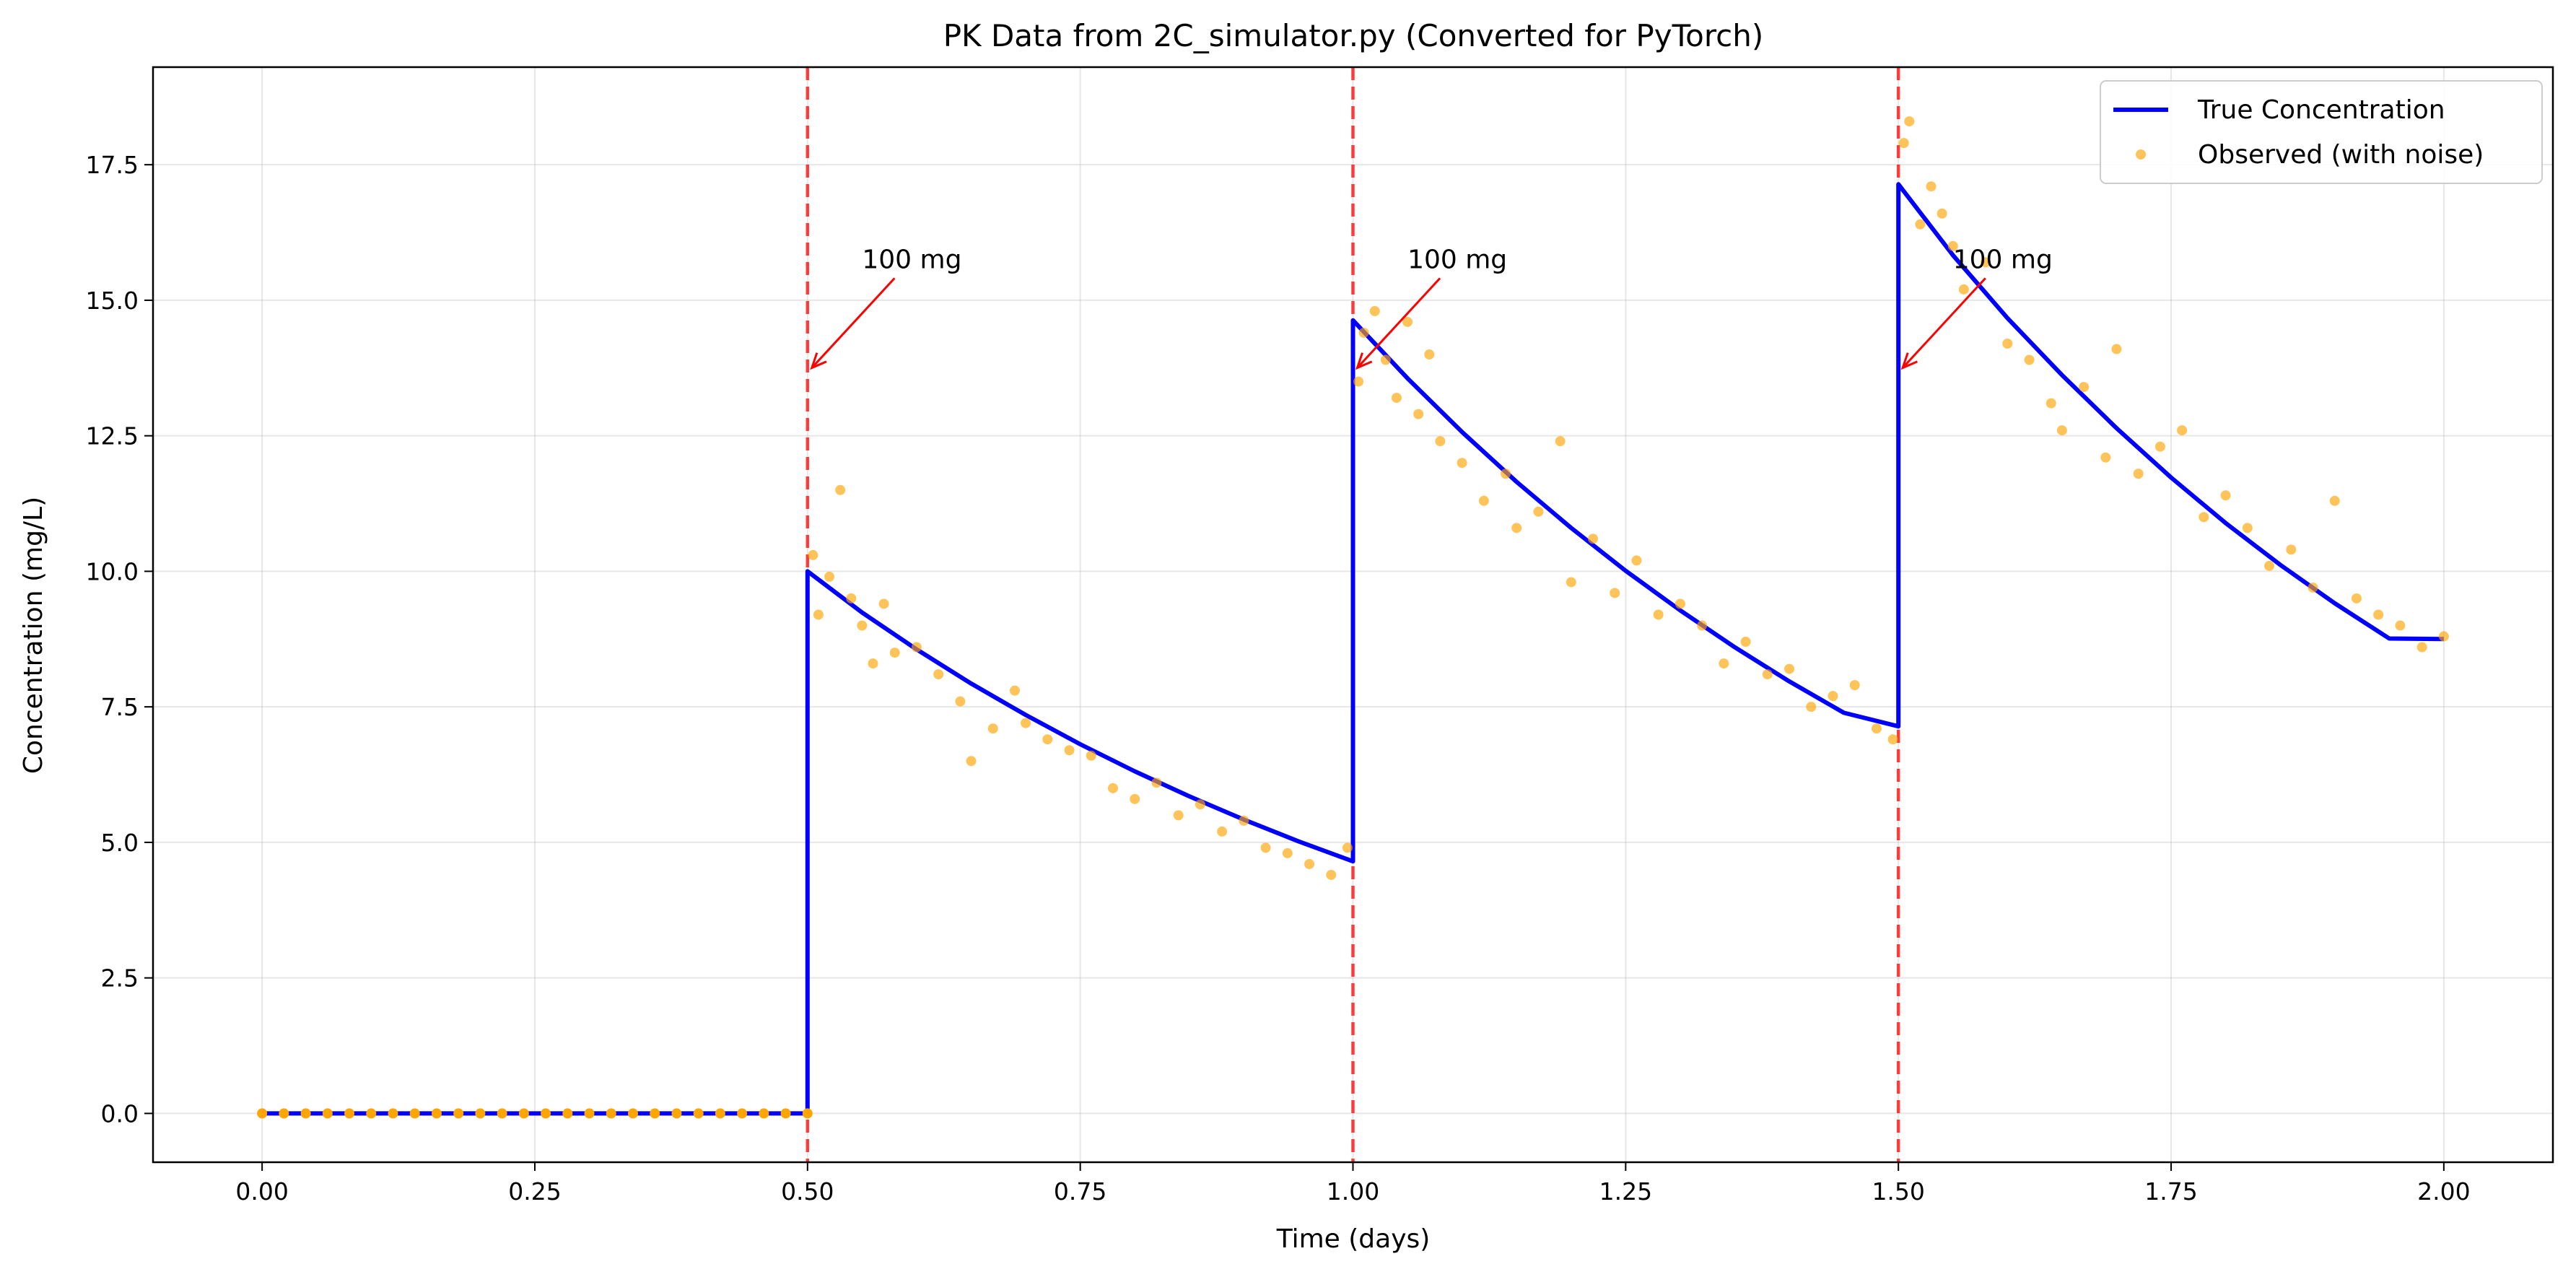  Describe the element at coordinates (120, 978) in the screenshot. I see `y-tick-label: 2.5` at that location.